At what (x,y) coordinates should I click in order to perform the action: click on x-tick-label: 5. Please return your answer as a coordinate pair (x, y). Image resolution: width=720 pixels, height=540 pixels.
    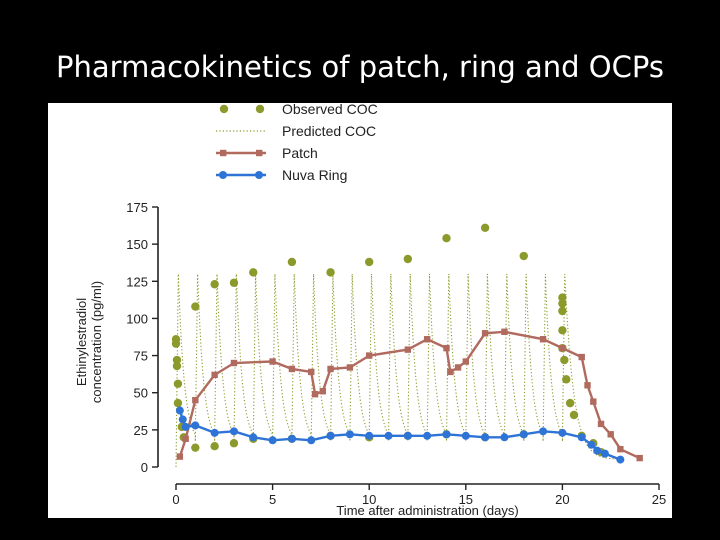
    Looking at the image, I should click on (272, 499).